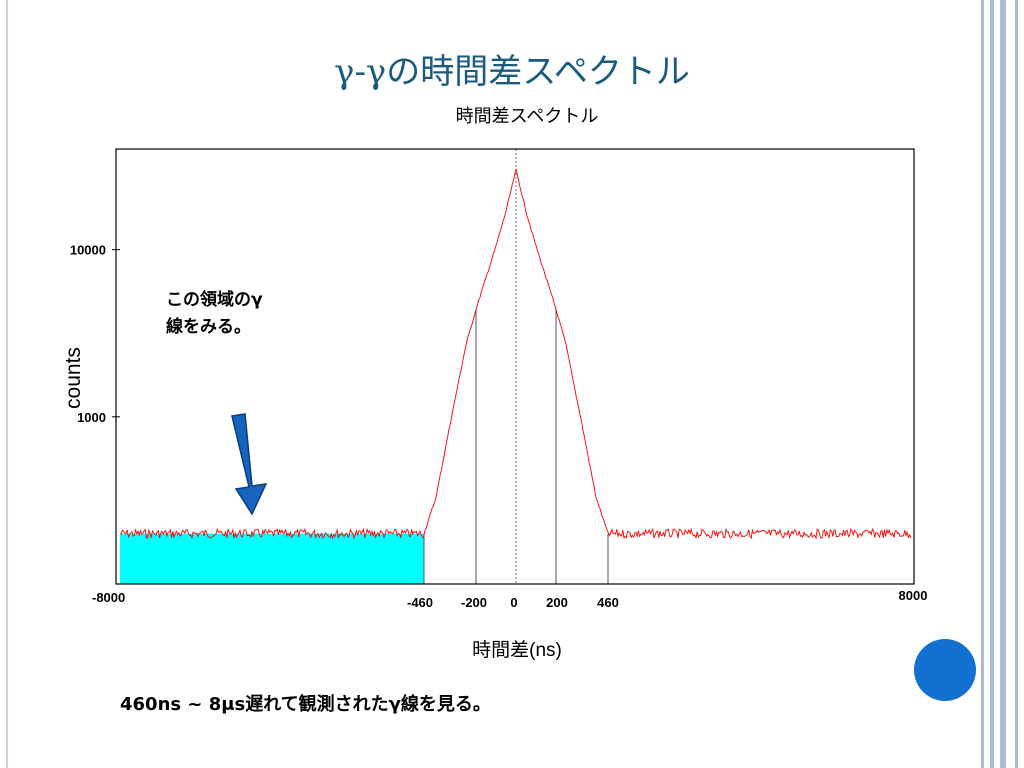 The width and height of the screenshot is (1024, 768). I want to click on y-tick-label: 10000, so click(88, 250).